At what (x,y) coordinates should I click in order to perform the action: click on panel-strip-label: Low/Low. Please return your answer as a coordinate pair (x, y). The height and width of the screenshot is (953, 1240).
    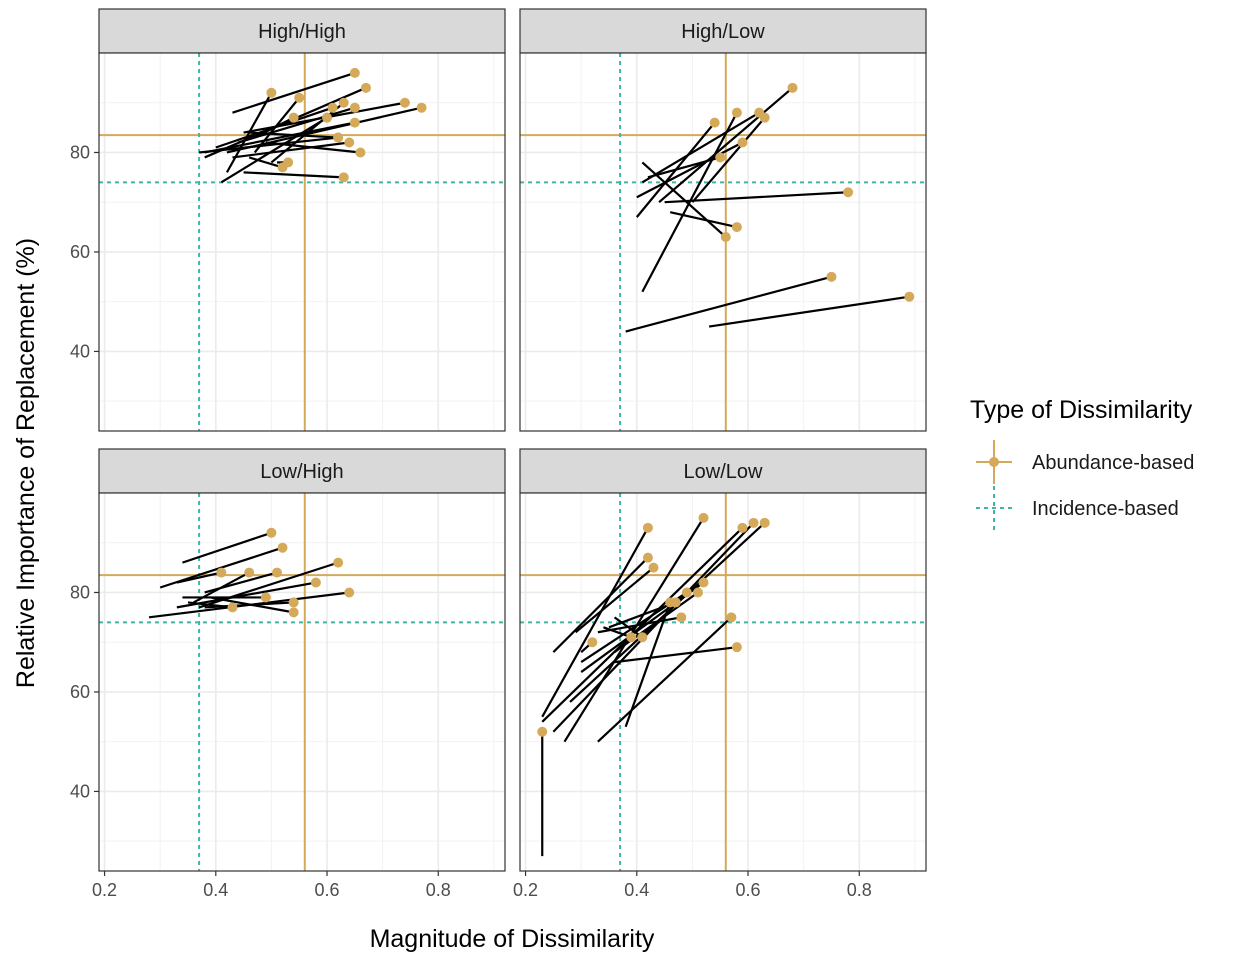
    Looking at the image, I should click on (723, 472).